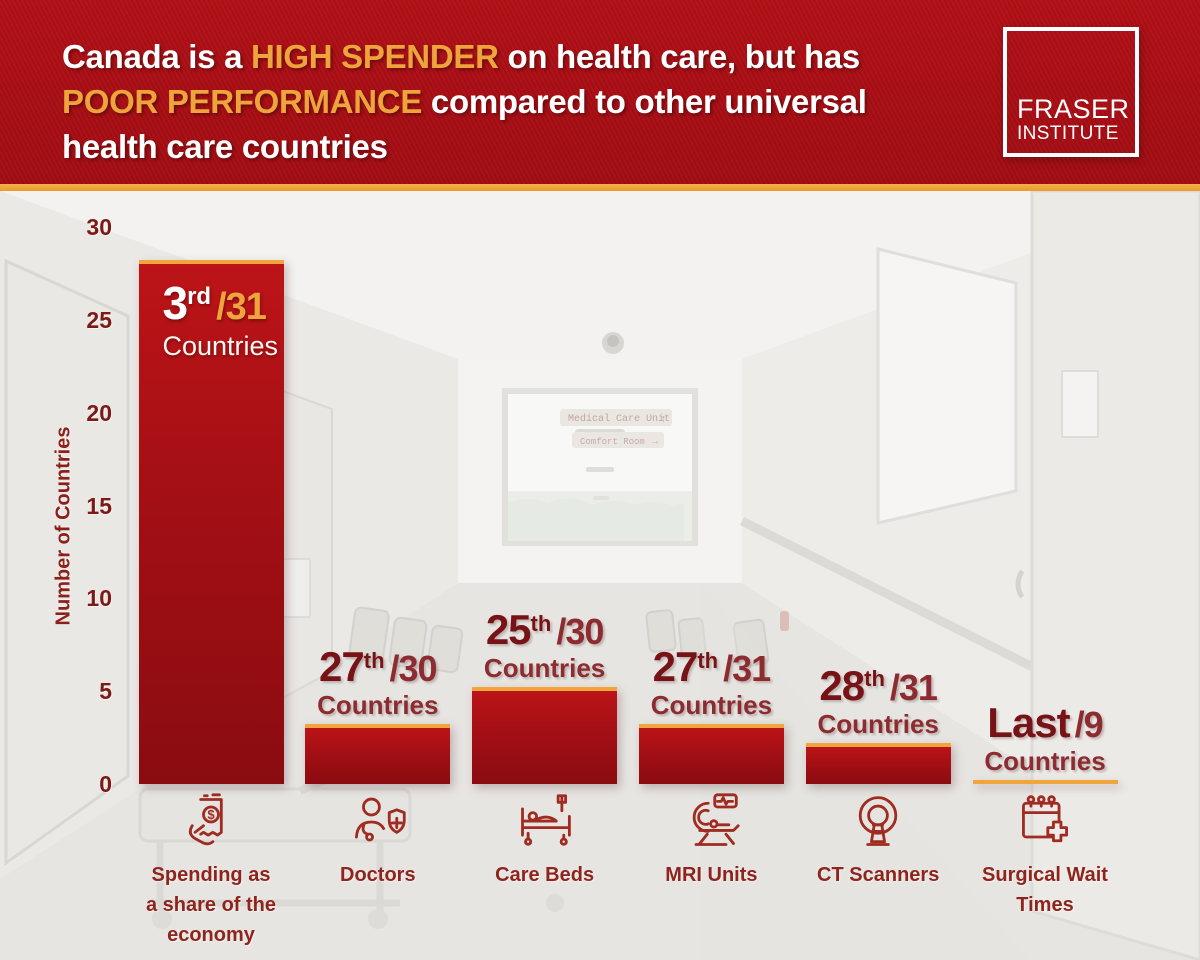 Image resolution: width=1200 pixels, height=960 pixels. Describe the element at coordinates (878, 700) in the screenshot. I see `rank-label-ct-scanners: 28th/31 Countries` at that location.